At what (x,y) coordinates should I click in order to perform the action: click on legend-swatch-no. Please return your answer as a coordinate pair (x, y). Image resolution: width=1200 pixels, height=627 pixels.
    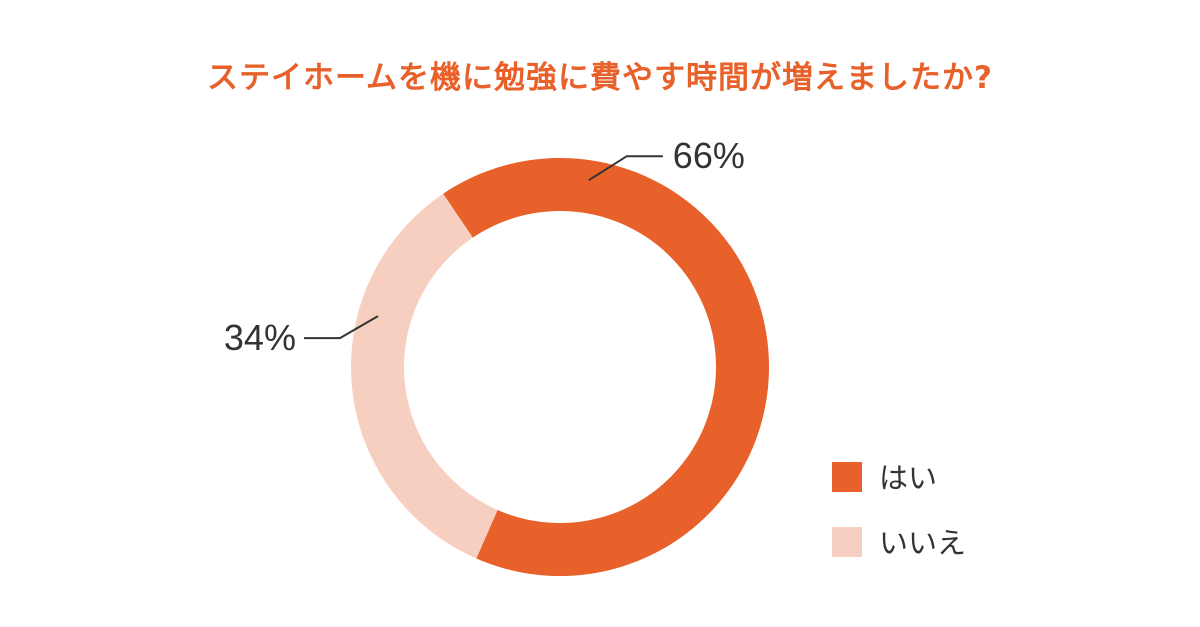
    Looking at the image, I should click on (847, 542).